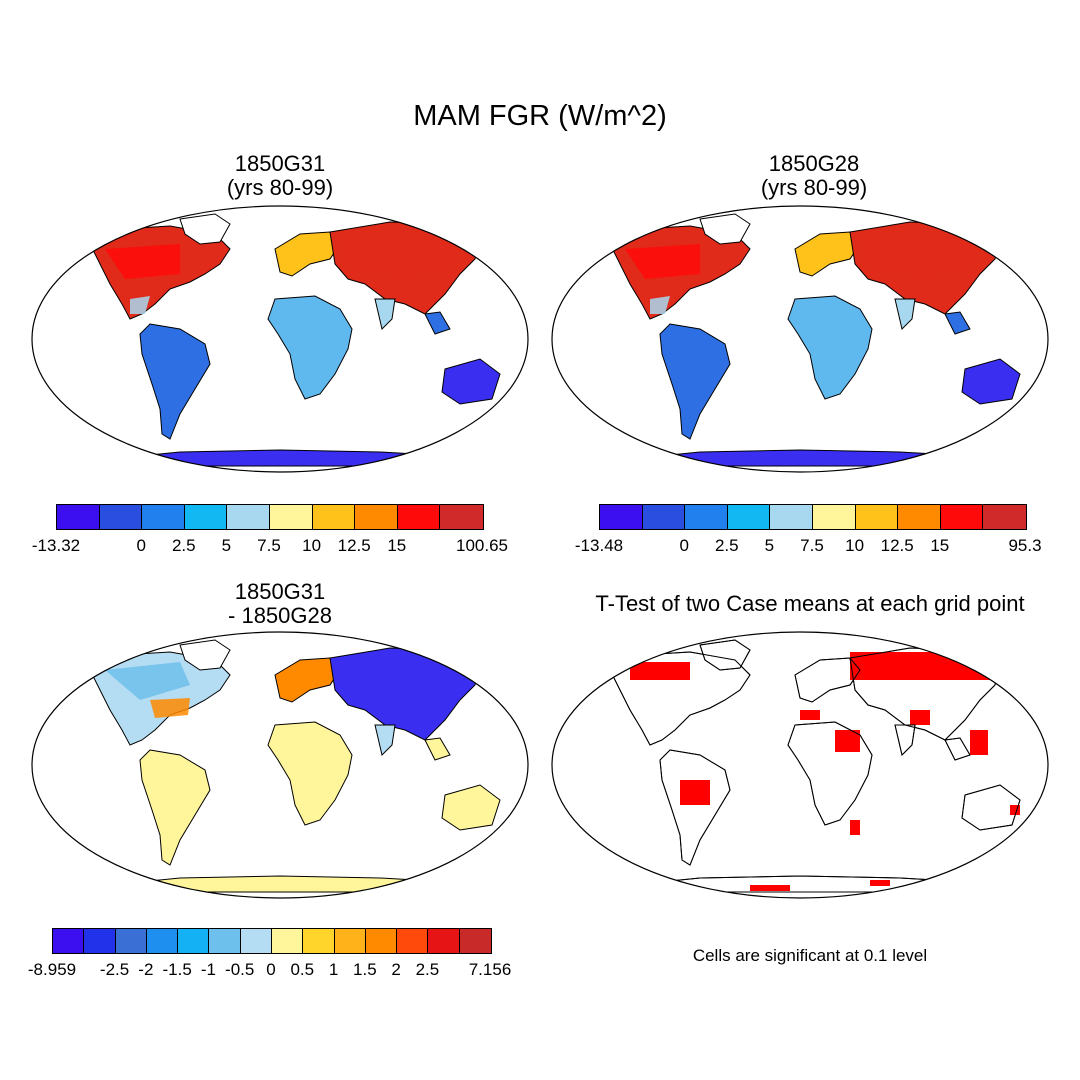 The width and height of the screenshot is (1080, 1080). What do you see at coordinates (1025, 545) in the screenshot?
I see `colorbar-tick-label: 95.3` at bounding box center [1025, 545].